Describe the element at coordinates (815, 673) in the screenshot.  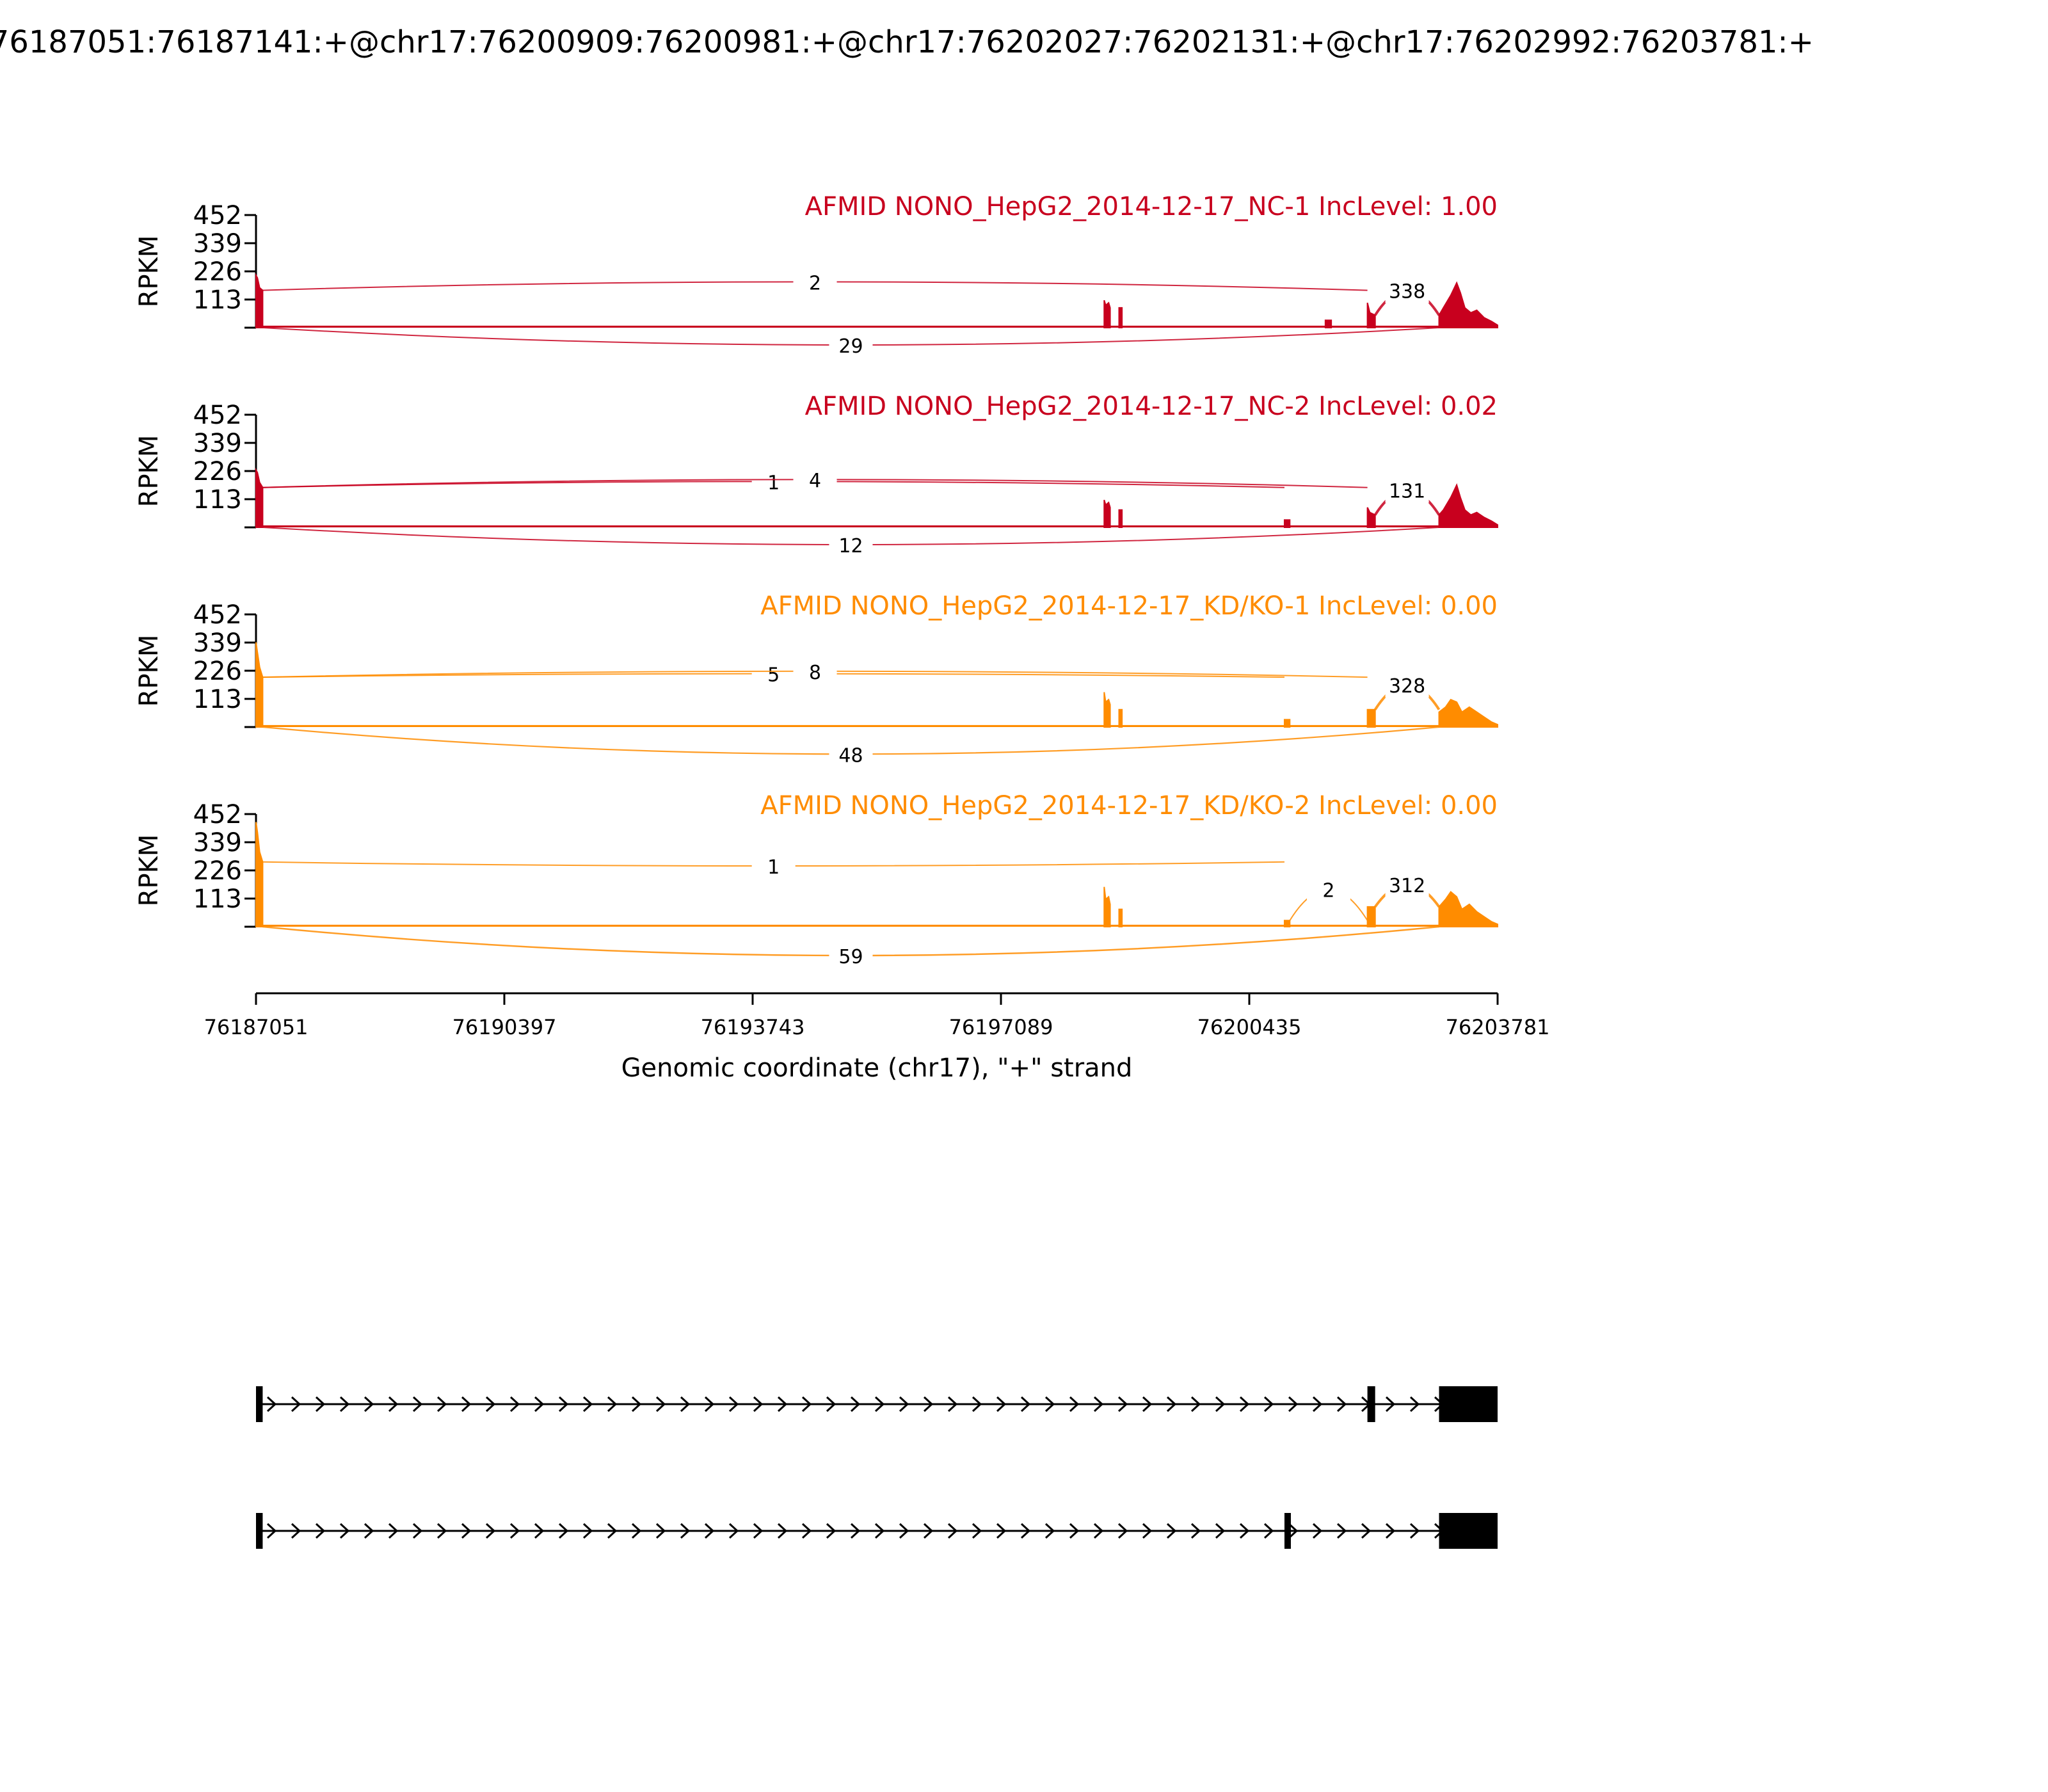
I see `junction-label: 8` at that location.